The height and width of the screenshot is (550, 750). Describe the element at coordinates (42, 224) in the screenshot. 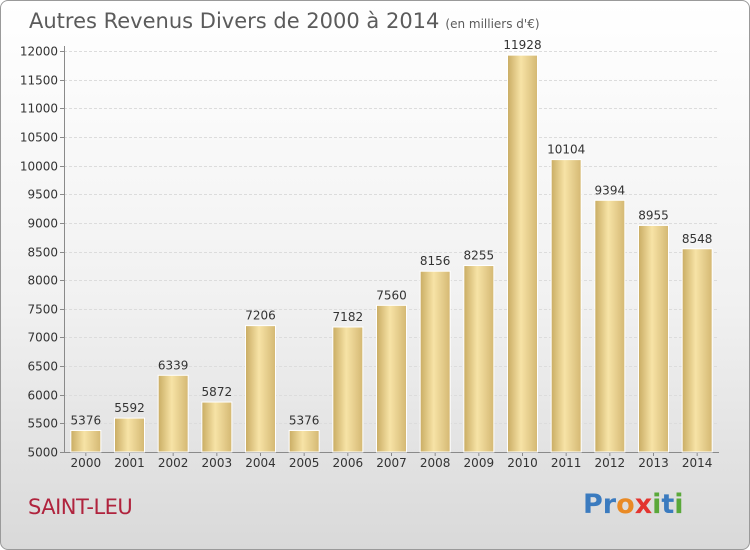

I see `y-tick-label: 9000` at that location.